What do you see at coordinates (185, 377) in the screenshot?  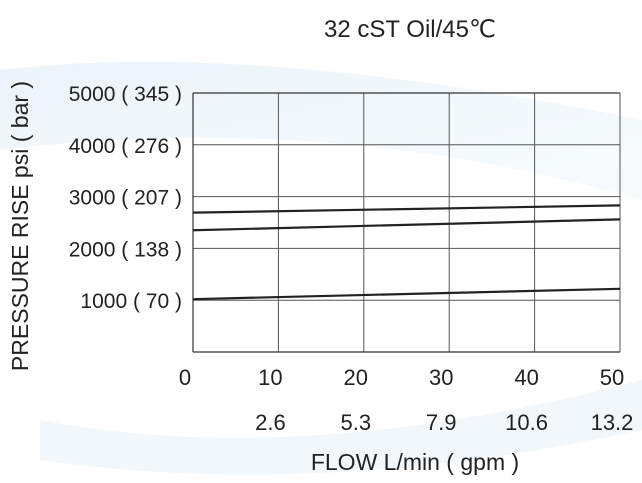 I see `x-tick-label: 0` at bounding box center [185, 377].